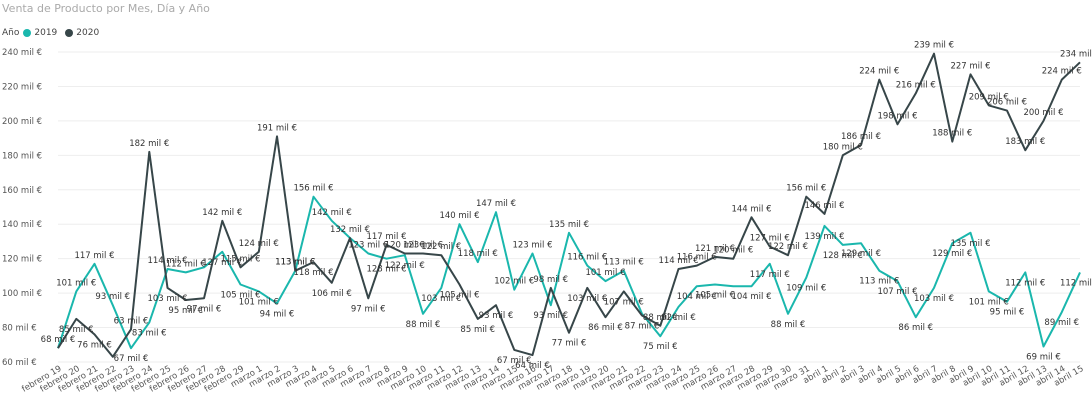 This screenshot has width=1092, height=403. Describe the element at coordinates (788, 247) in the screenshot. I see `data-label-2020: 122 mil €` at that location.